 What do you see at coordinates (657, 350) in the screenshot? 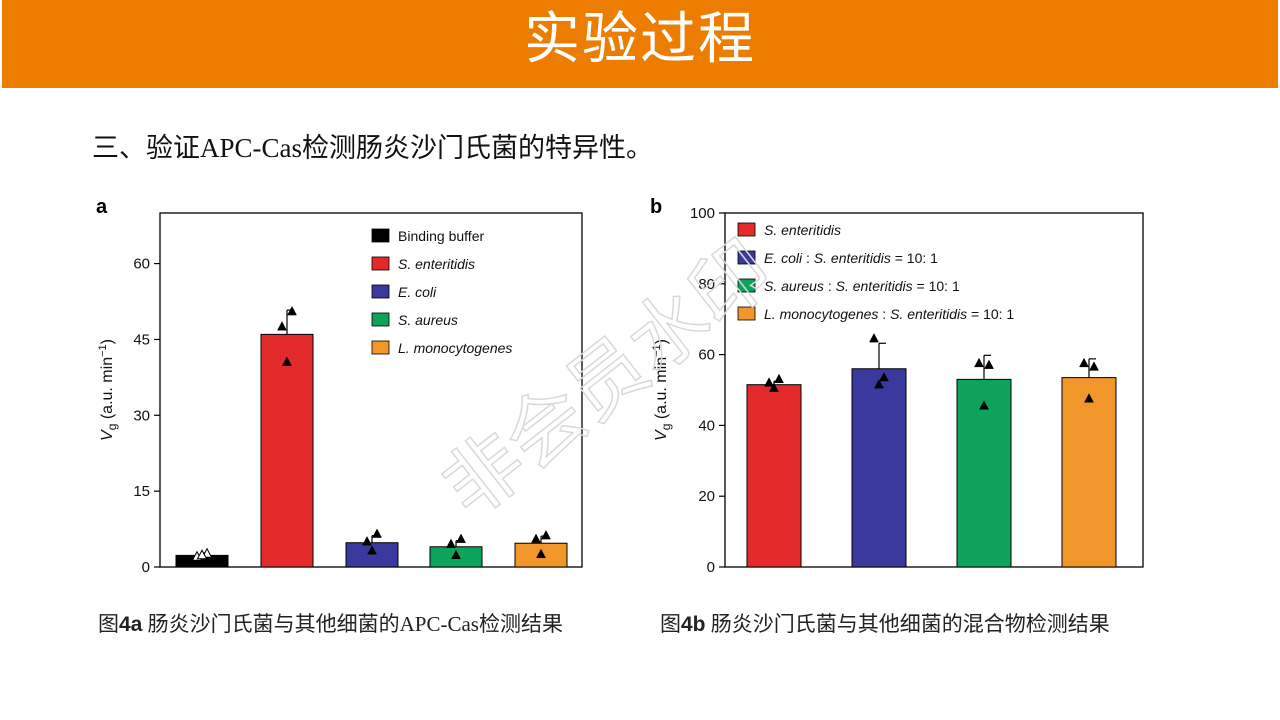
I see `chart-b-y-axis-label-part: −1` at bounding box center [657, 350].